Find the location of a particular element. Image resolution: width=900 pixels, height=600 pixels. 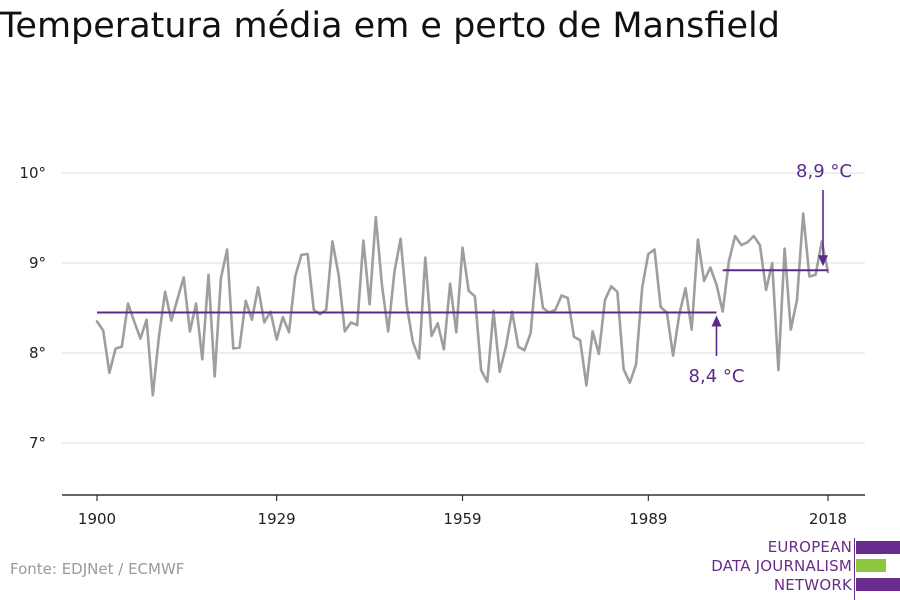

y-axis-ticks: 7° 8° 9° 10° is located at coordinates (32, 308).